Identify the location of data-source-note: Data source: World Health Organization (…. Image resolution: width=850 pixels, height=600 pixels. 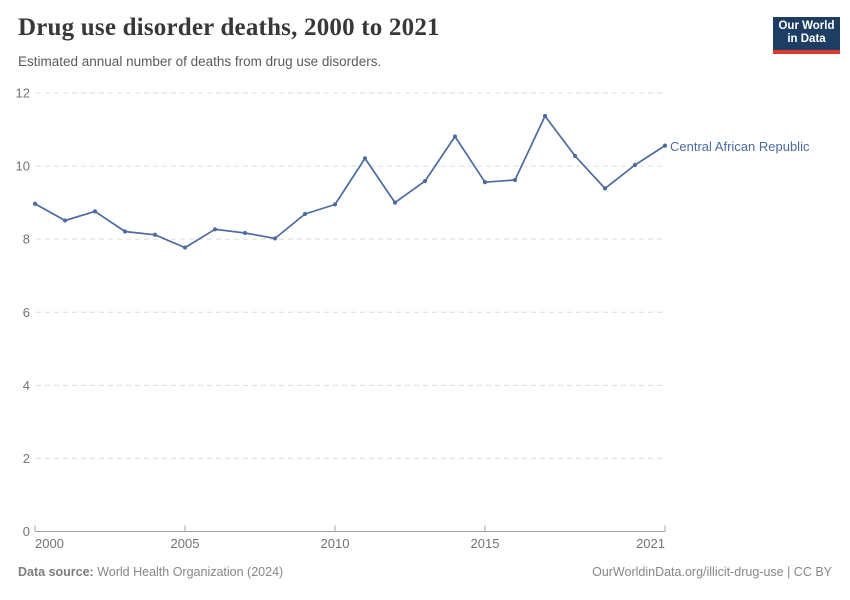
(150, 572).